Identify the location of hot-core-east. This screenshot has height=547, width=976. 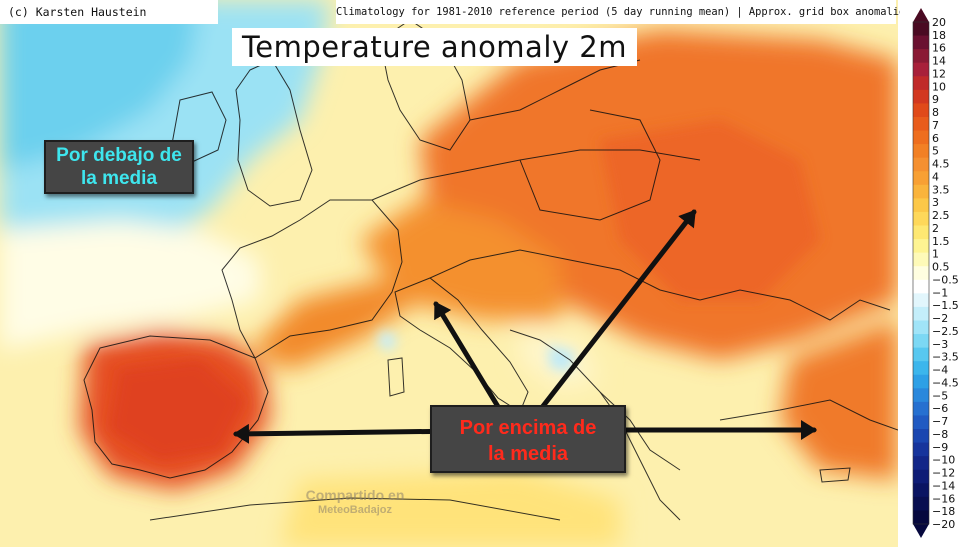
(710, 210).